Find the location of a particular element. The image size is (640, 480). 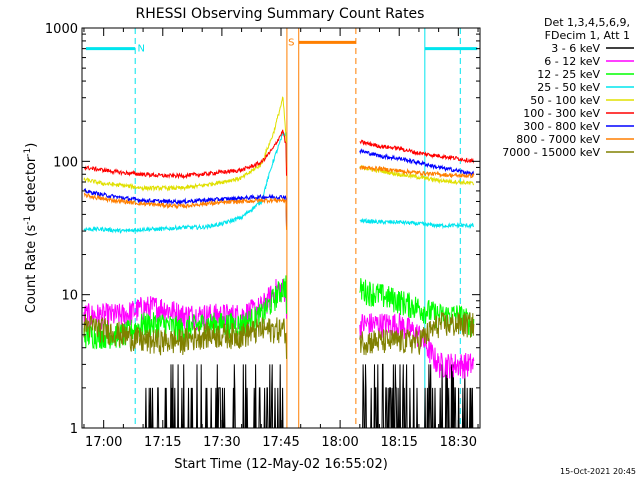

x-tick-label-4: 18:00 is located at coordinates (339, 442).